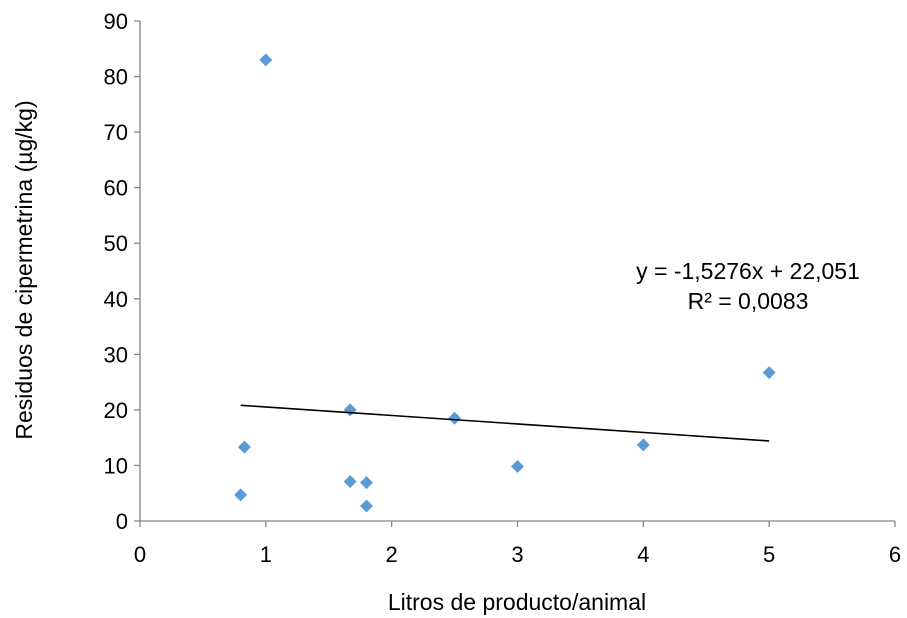  Describe the element at coordinates (24, 269) in the screenshot. I see `y-axis-title: Residuos de cipermetrina (µg/kg)` at that location.